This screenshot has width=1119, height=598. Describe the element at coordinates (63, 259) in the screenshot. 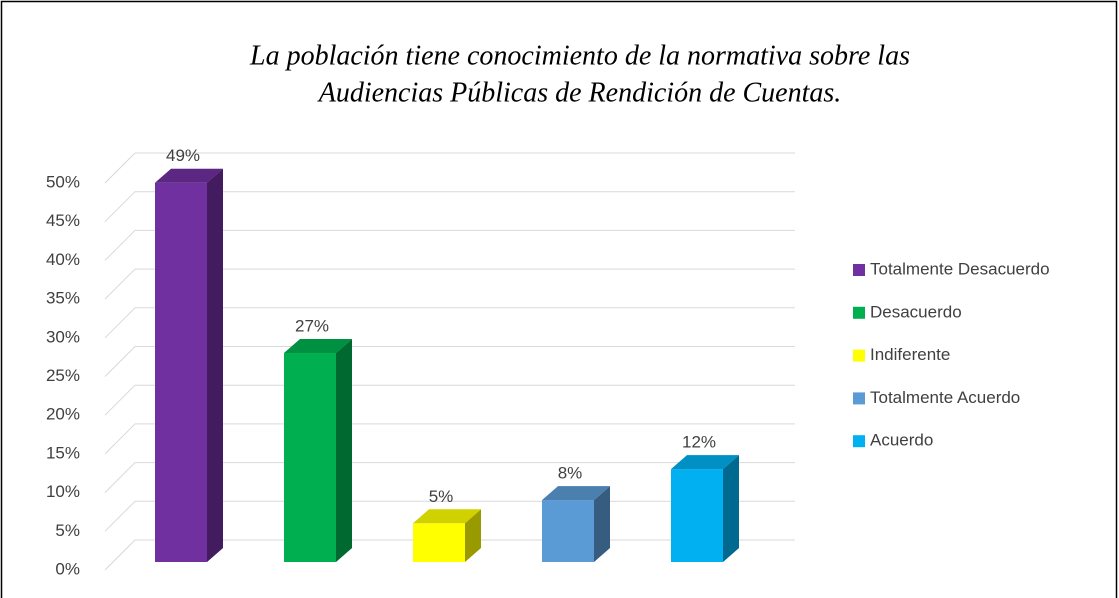

I see `y-tick-label: 40%` at that location.